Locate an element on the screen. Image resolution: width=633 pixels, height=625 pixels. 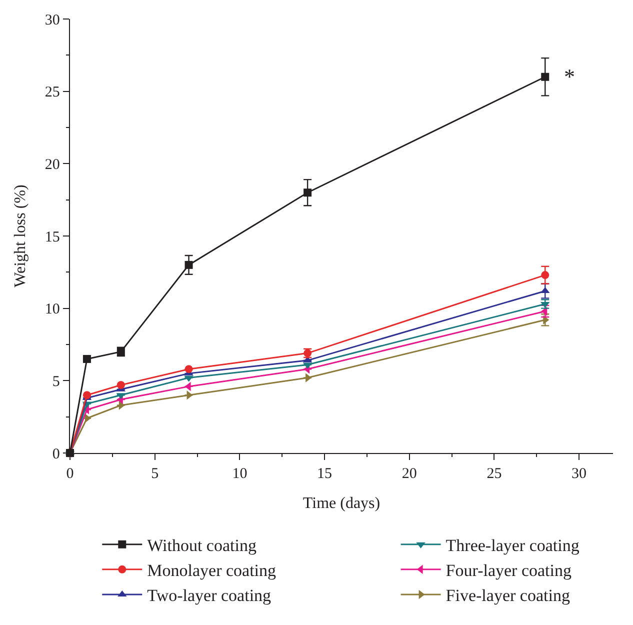
y-tick-label: 15 is located at coordinates (52, 237).